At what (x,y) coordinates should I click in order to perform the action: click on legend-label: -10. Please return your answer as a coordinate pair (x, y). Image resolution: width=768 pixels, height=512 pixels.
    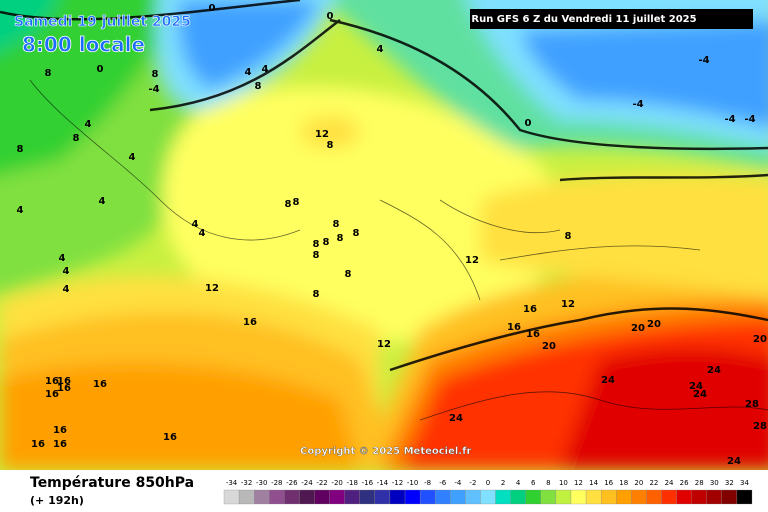
    Looking at the image, I should click on (412, 483).